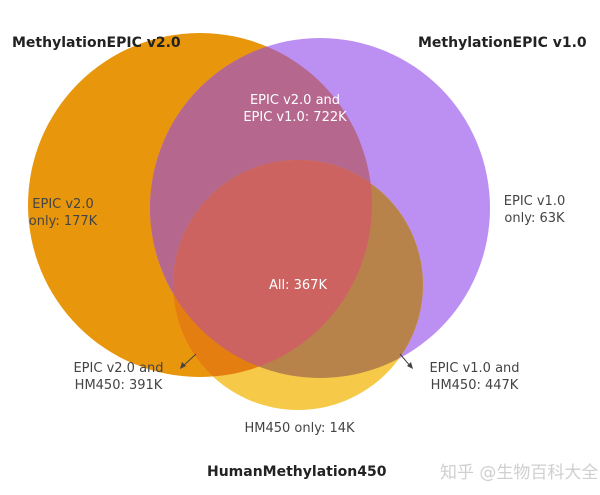  I want to click on text: EPIC v1.0: 722K, so click(295, 117).